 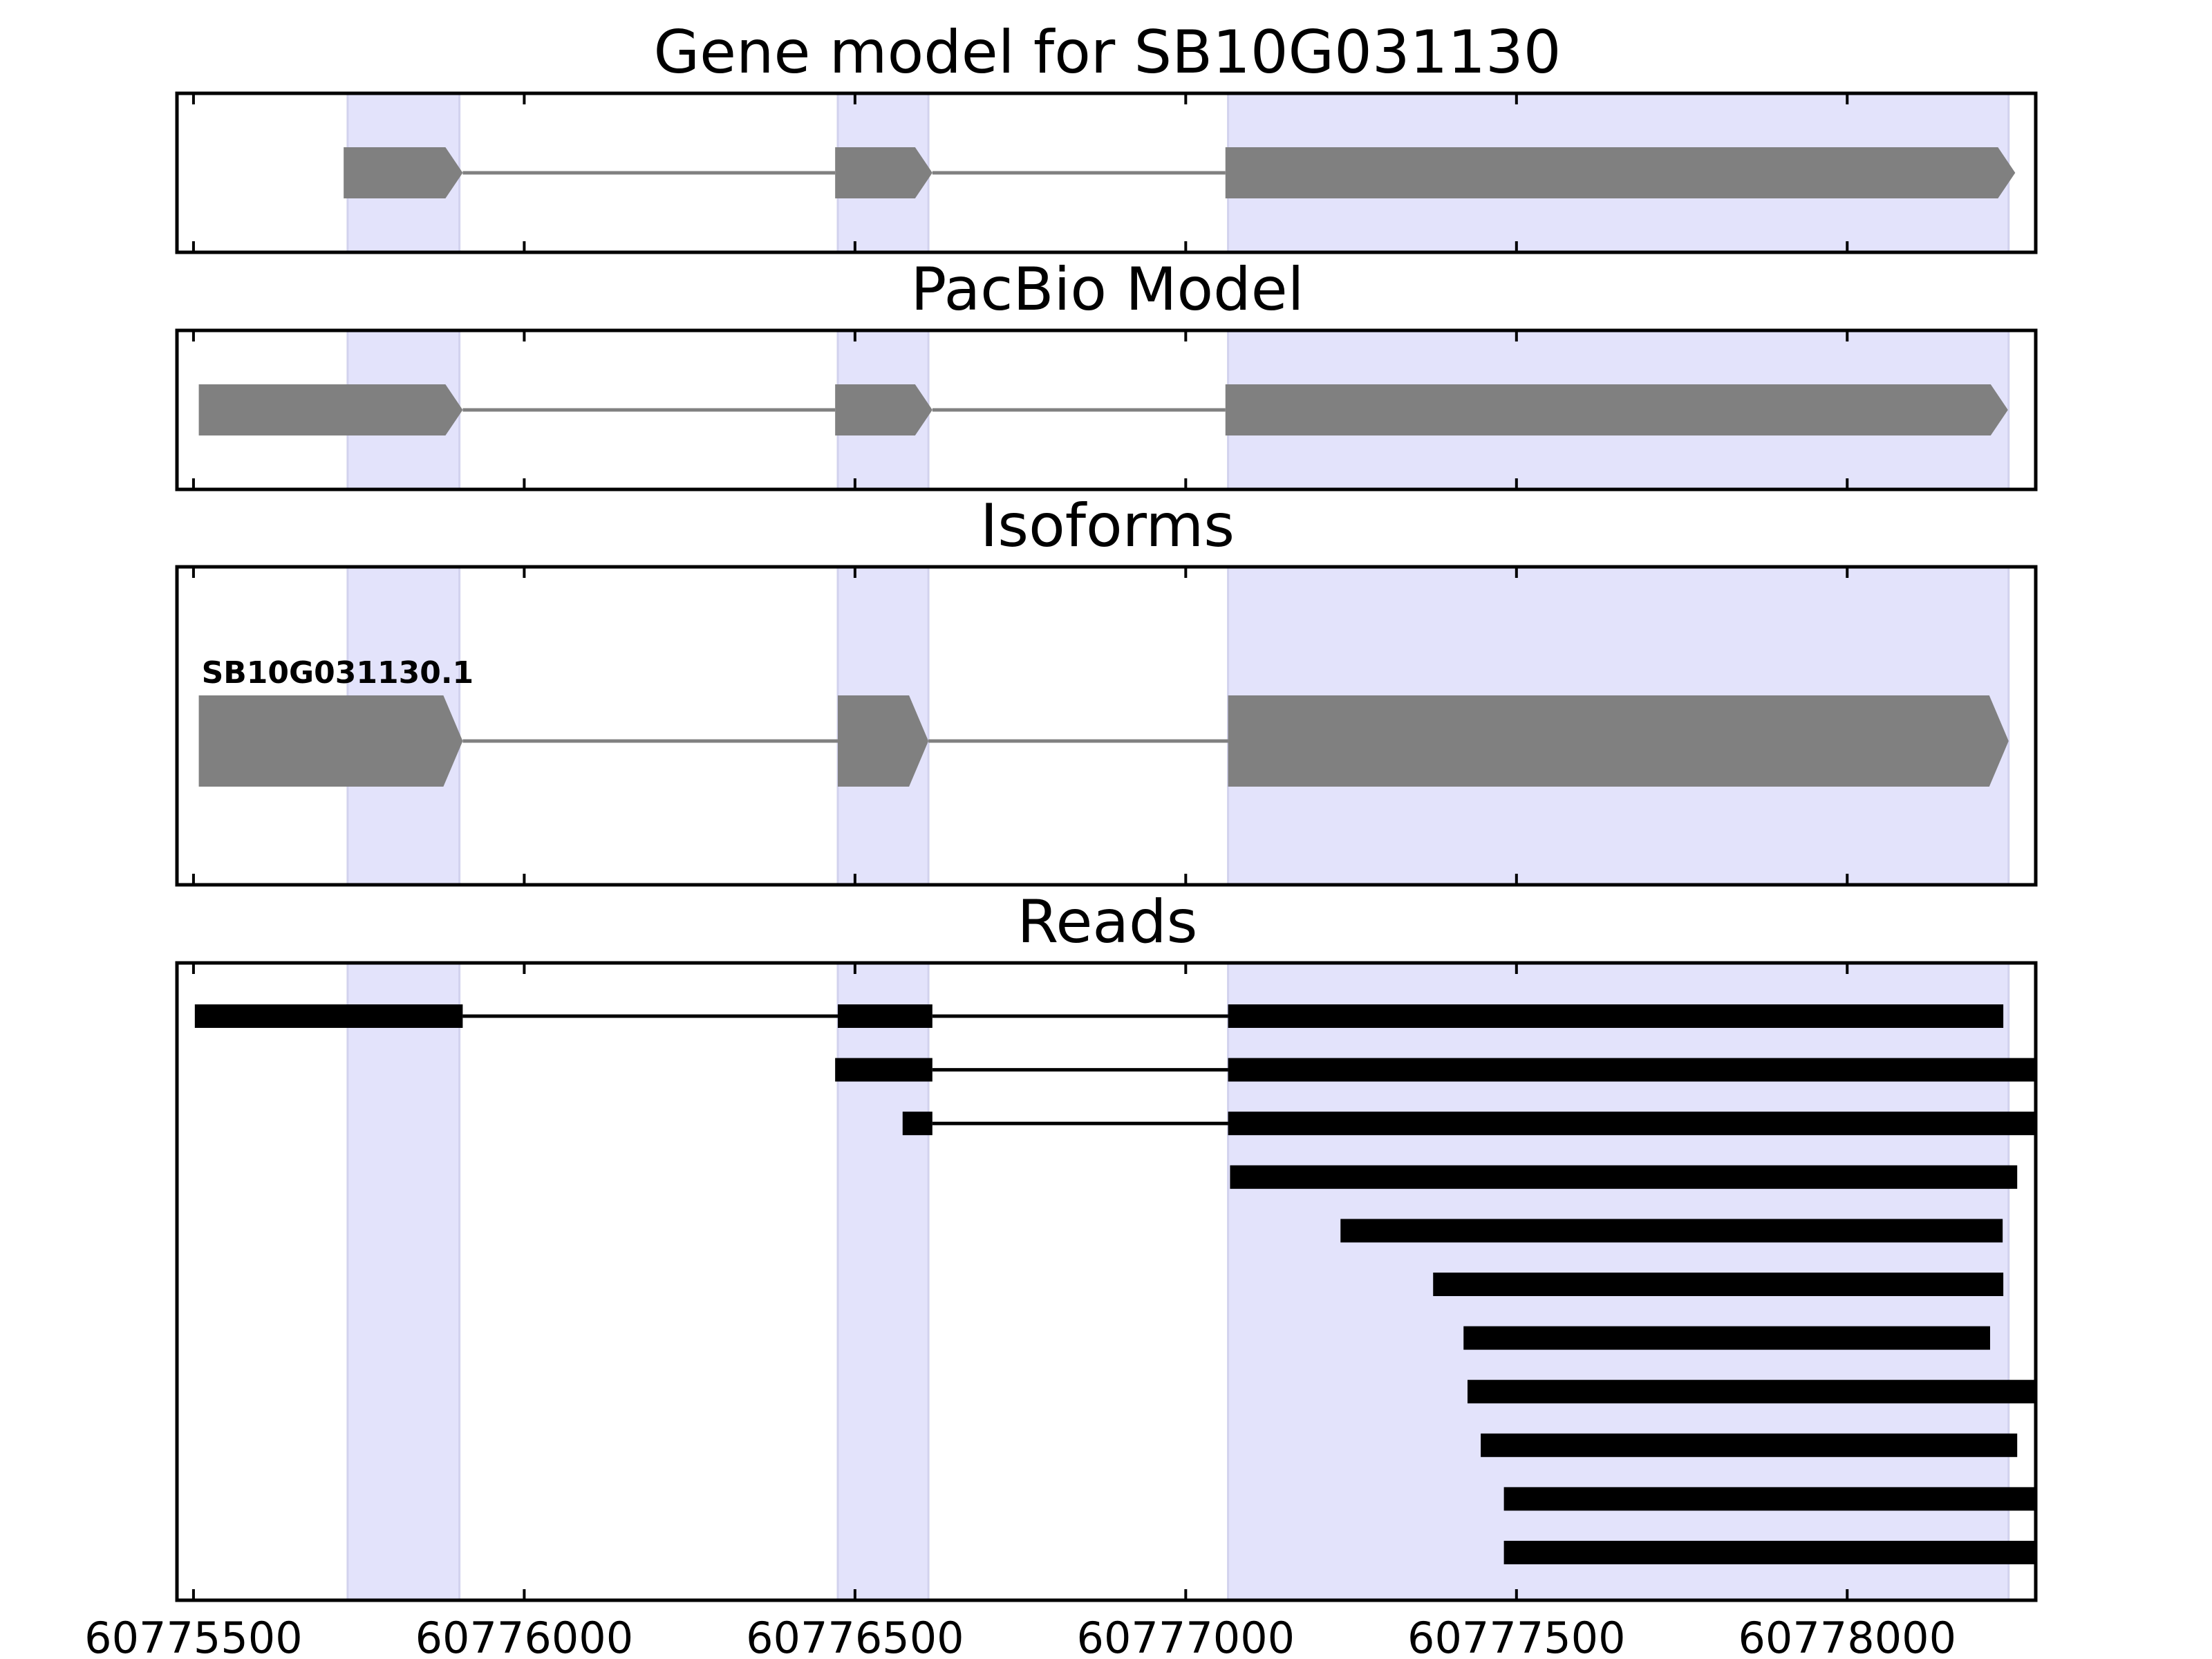 I want to click on x-tick-label-3: 60776500, so click(x=855, y=1636).